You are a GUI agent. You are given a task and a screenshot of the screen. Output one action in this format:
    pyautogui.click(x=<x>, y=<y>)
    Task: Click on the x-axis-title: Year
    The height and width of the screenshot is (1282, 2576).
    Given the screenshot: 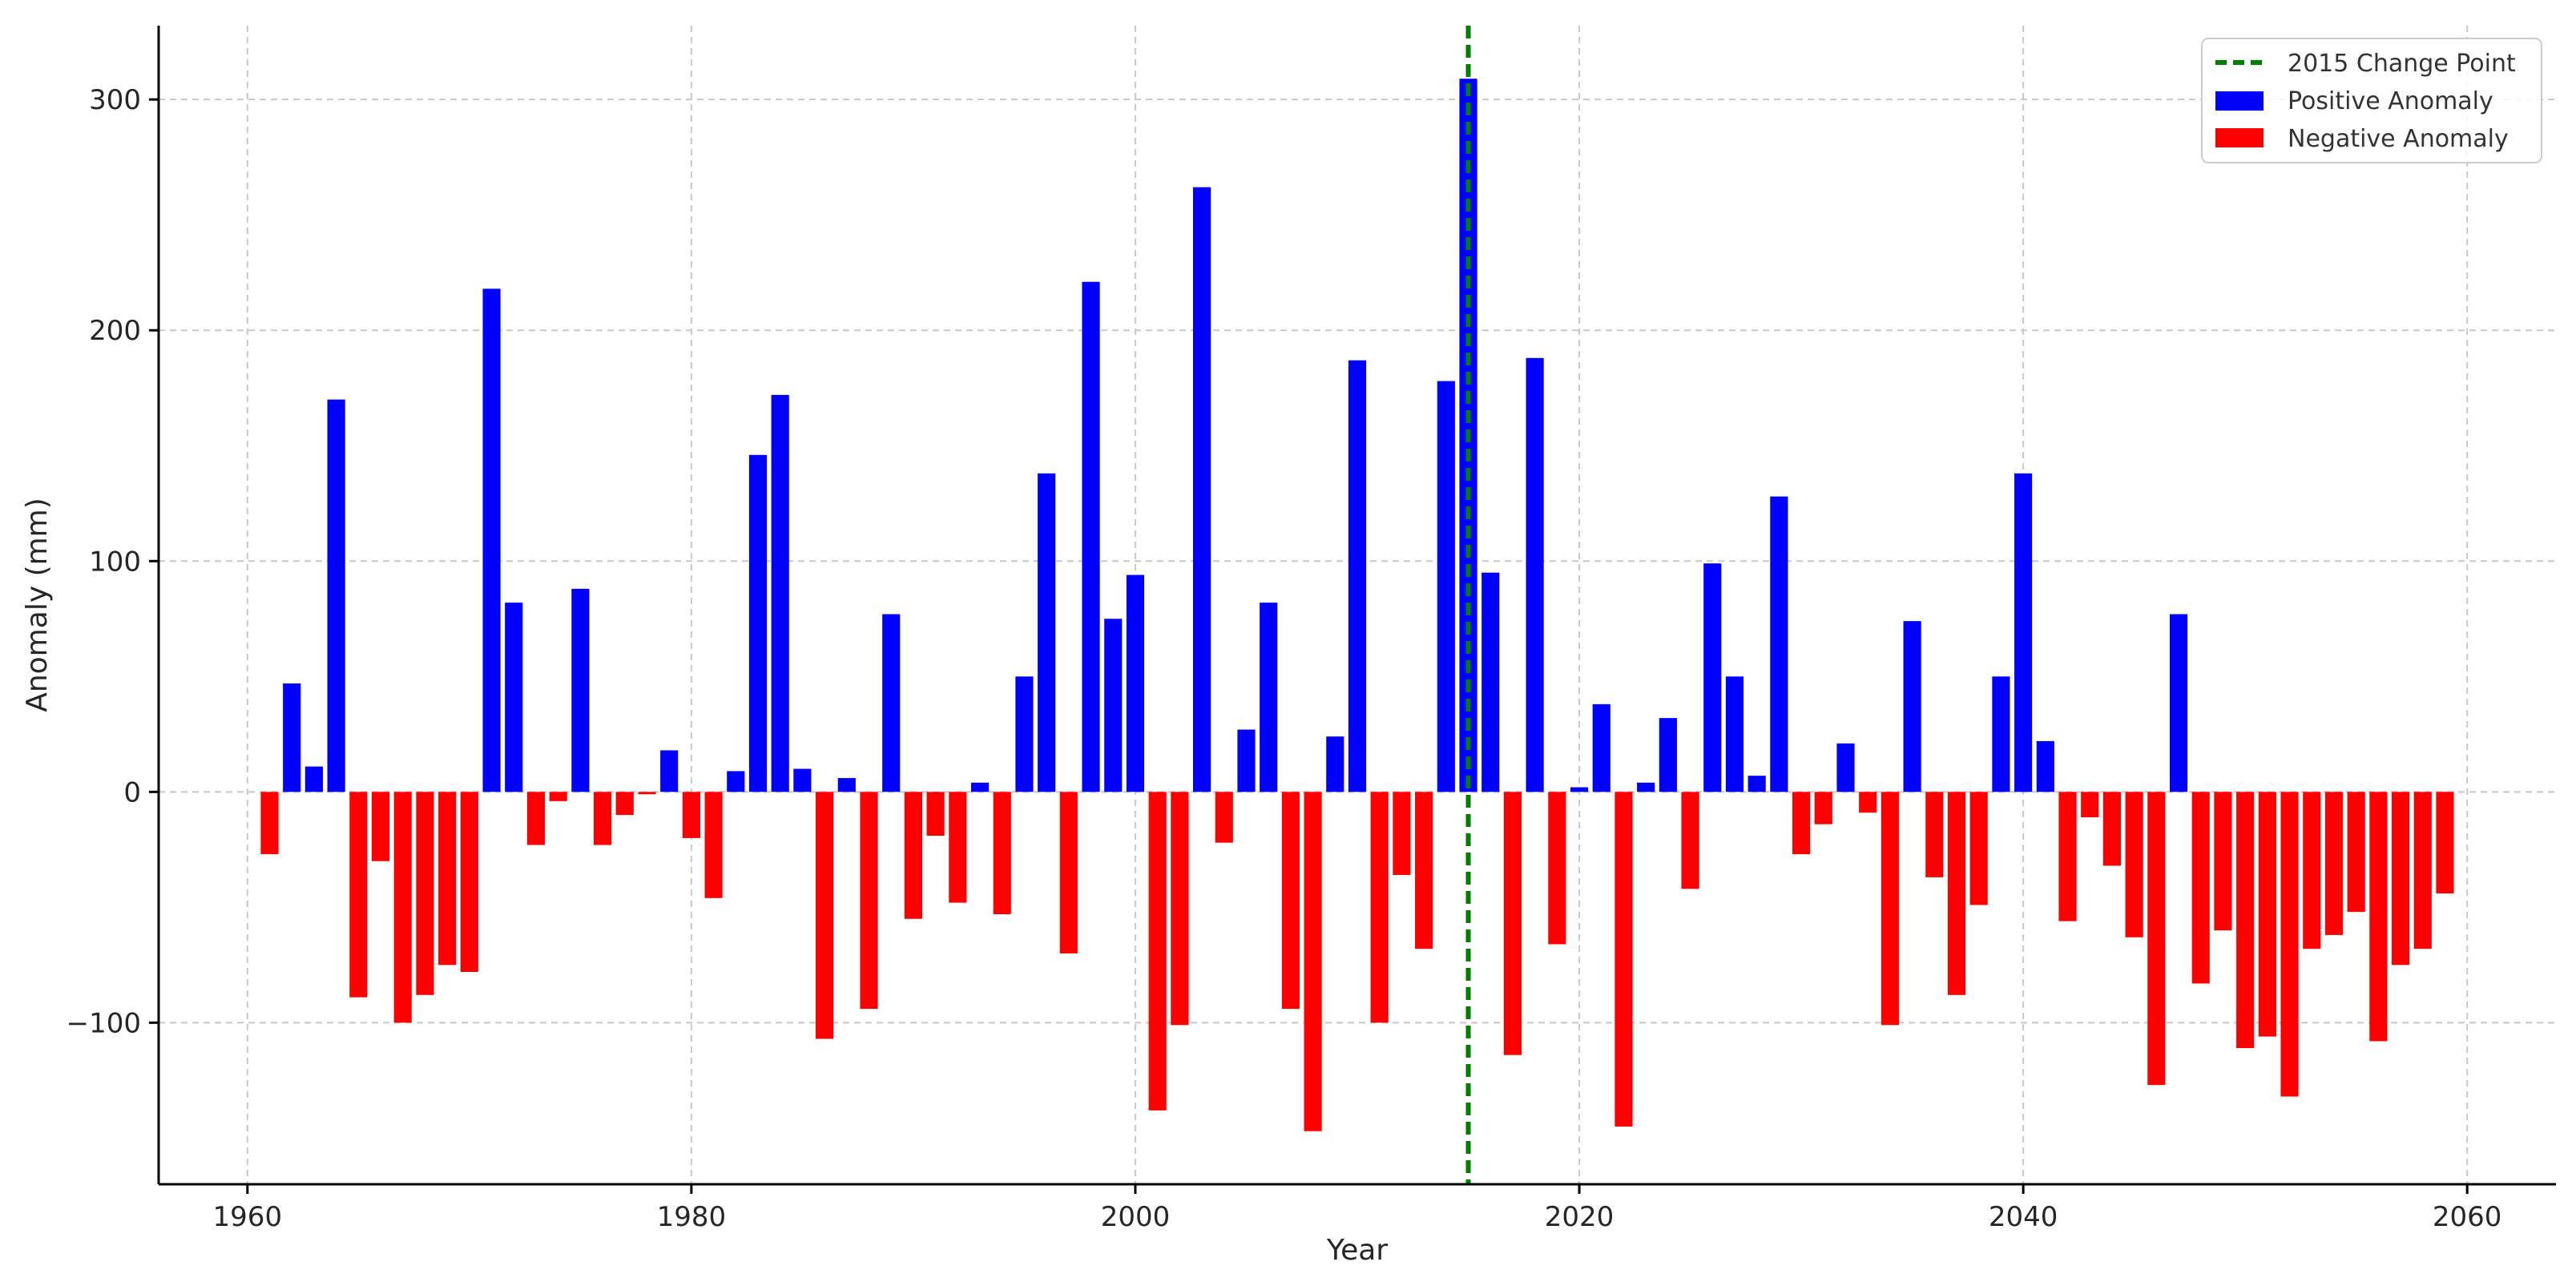 What is the action you would take?
    pyautogui.click(x=1357, y=1250)
    